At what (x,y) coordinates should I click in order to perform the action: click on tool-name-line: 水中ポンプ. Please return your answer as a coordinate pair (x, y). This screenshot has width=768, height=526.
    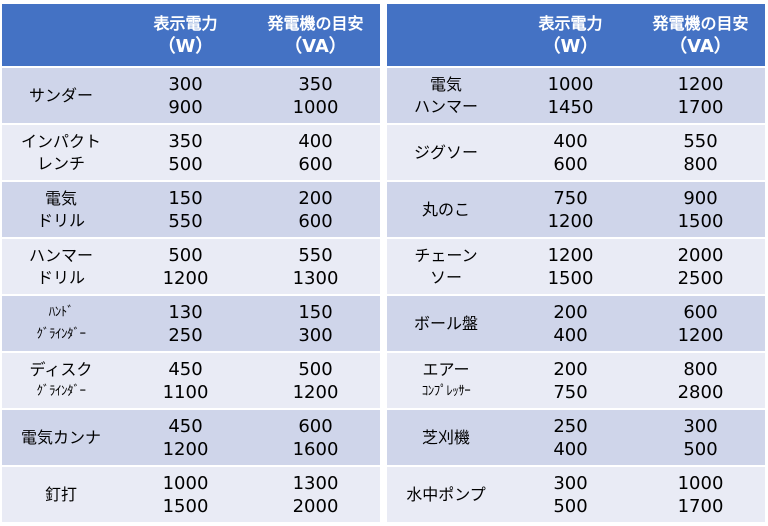
    Looking at the image, I should click on (446, 494).